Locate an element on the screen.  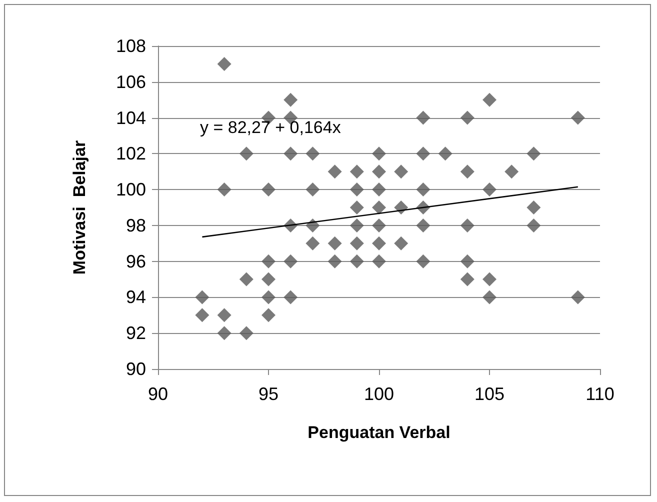
y-tick-label: 108 is located at coordinates (131, 46).